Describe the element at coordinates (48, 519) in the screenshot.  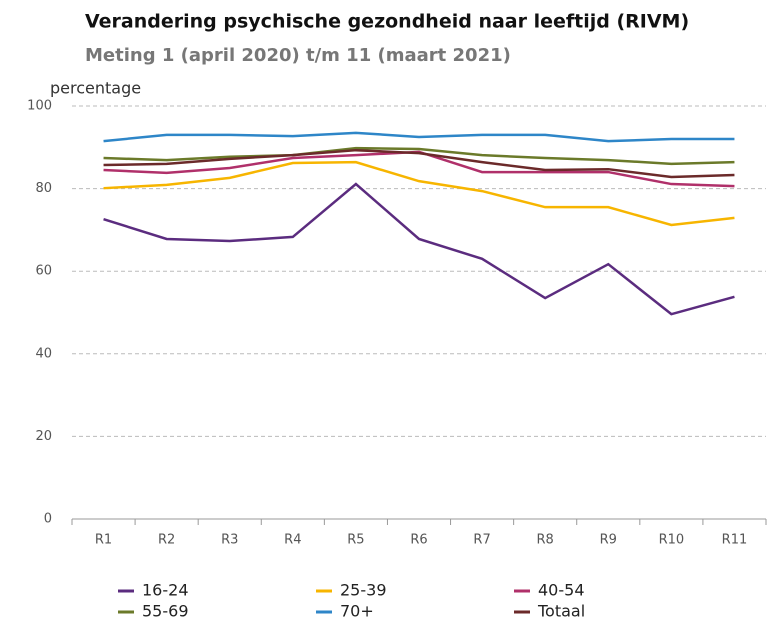
I see `y-tick-label: 0` at that location.